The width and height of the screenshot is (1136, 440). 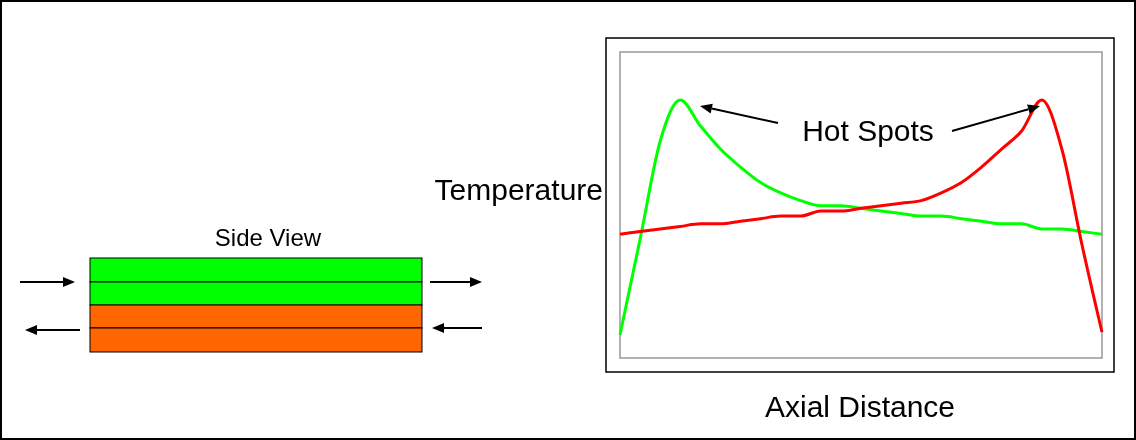 What do you see at coordinates (518, 189) in the screenshot?
I see `y-axis-title: Temperature` at bounding box center [518, 189].